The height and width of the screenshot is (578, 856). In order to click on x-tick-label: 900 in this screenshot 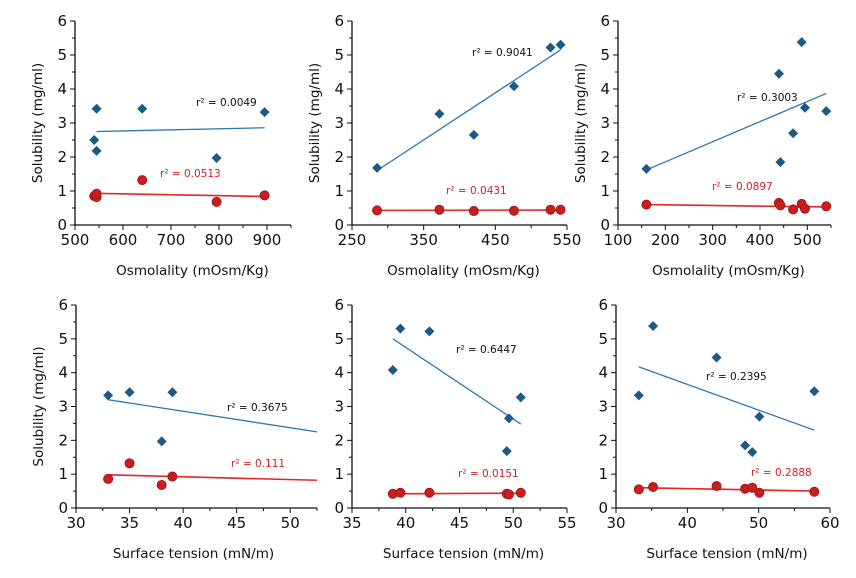, I will do `click(267, 240)`.